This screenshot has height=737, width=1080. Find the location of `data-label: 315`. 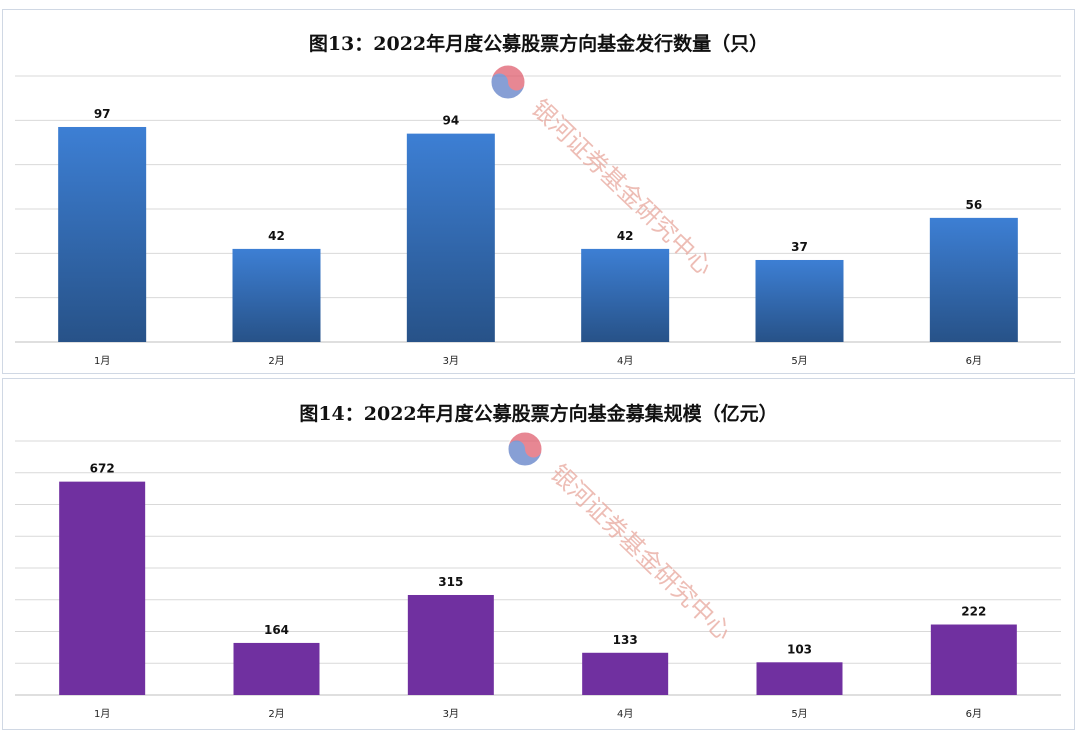

data-label: 315 is located at coordinates (450, 582).